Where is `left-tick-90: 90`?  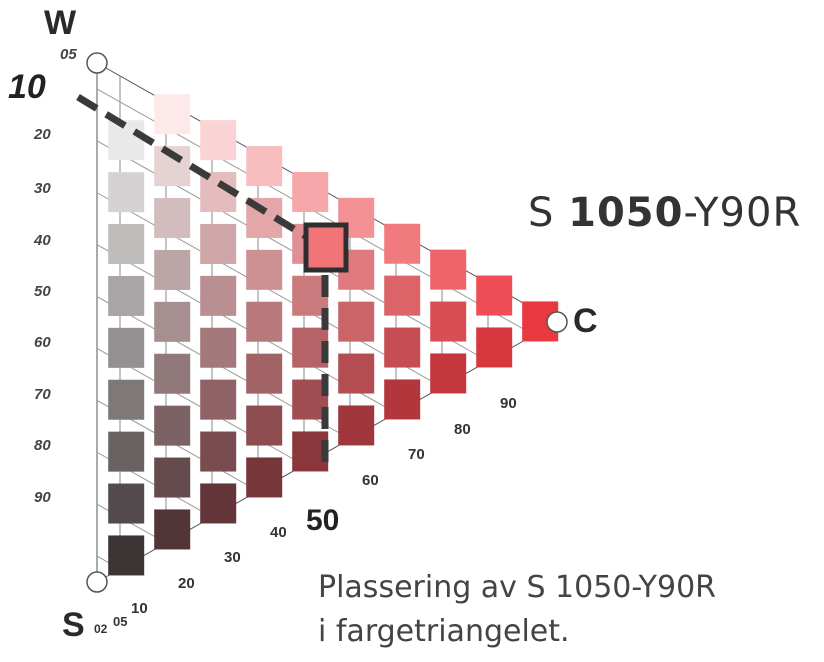
left-tick-90: 90 is located at coordinates (42, 497).